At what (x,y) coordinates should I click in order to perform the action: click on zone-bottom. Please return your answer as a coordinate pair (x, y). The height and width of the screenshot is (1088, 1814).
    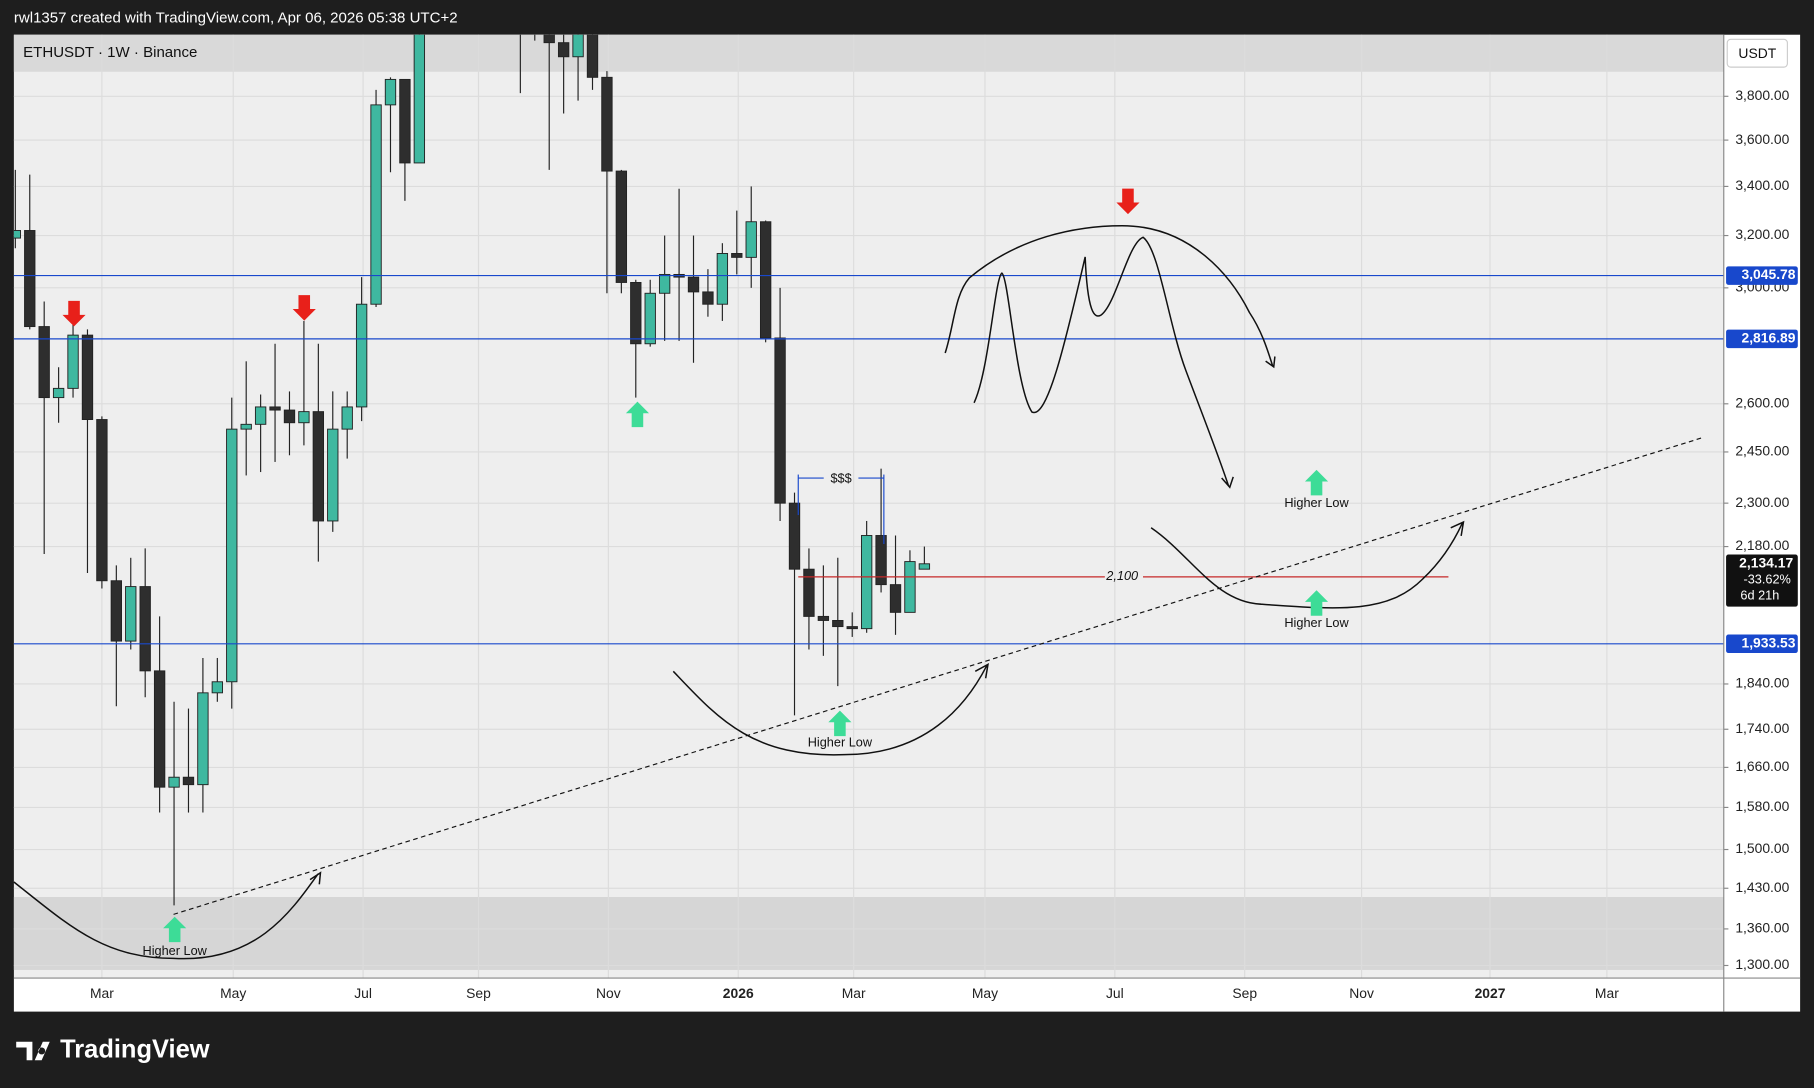
    Looking at the image, I should click on (868, 933).